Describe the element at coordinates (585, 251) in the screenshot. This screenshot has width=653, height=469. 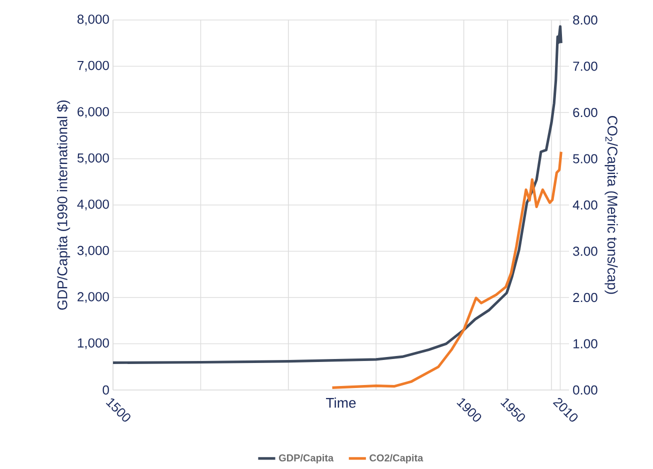
I see `y2-tick-label: 3.00` at that location.